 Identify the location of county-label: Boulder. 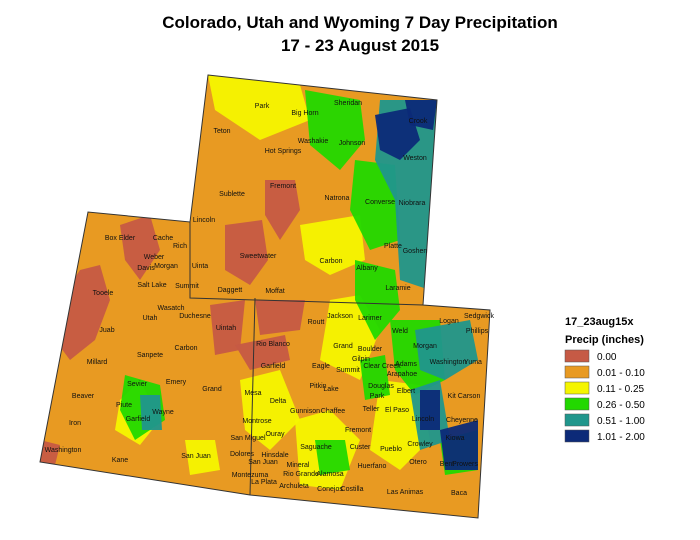
(370, 349).